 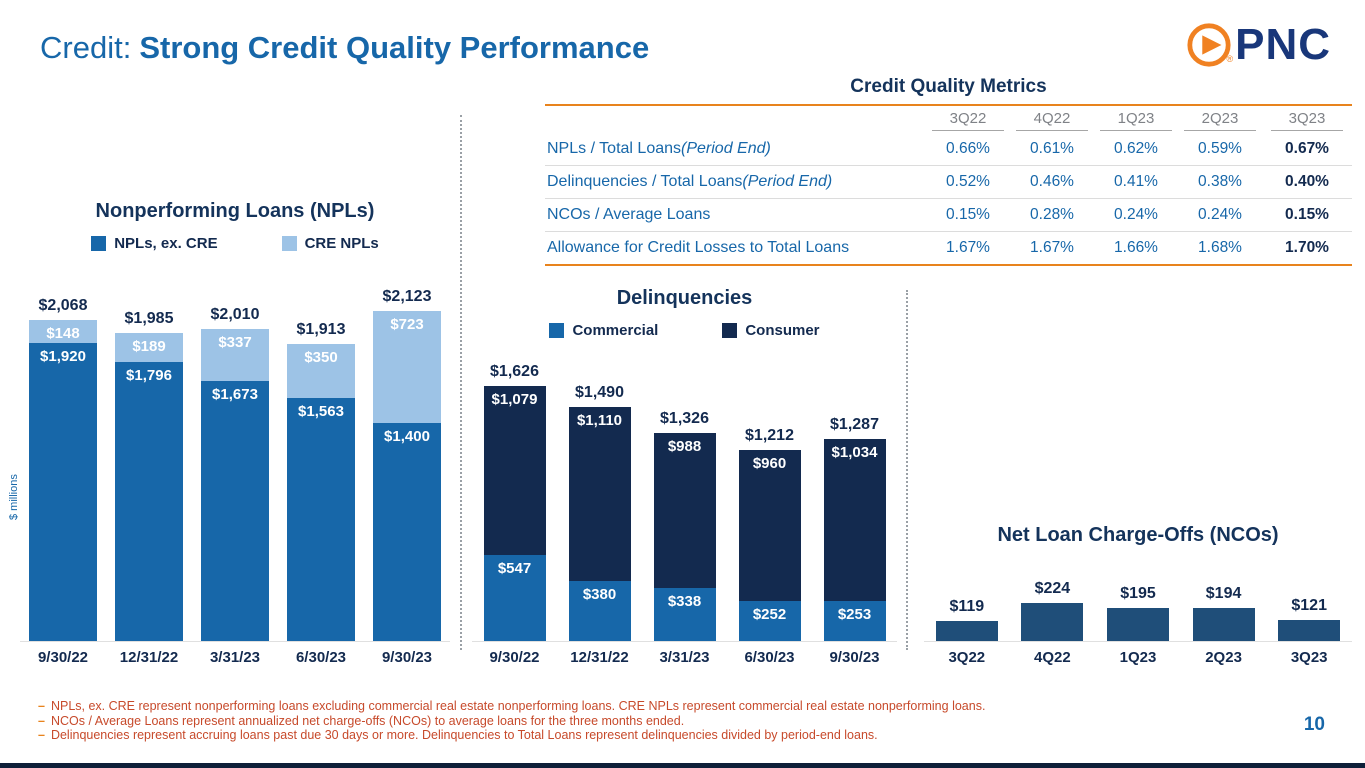 I want to click on bar: $1,079 $547, so click(x=514, y=513).